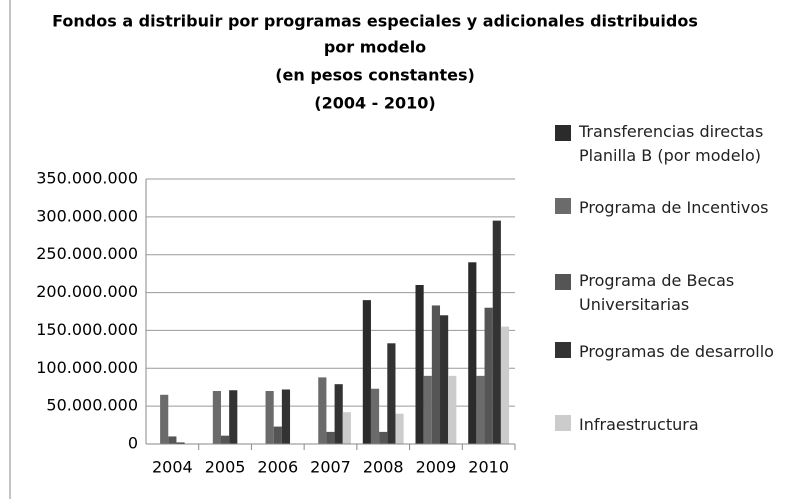 The width and height of the screenshot is (810, 499). Describe the element at coordinates (87, 291) in the screenshot. I see `y-tick-label: 200.000.000` at that location.